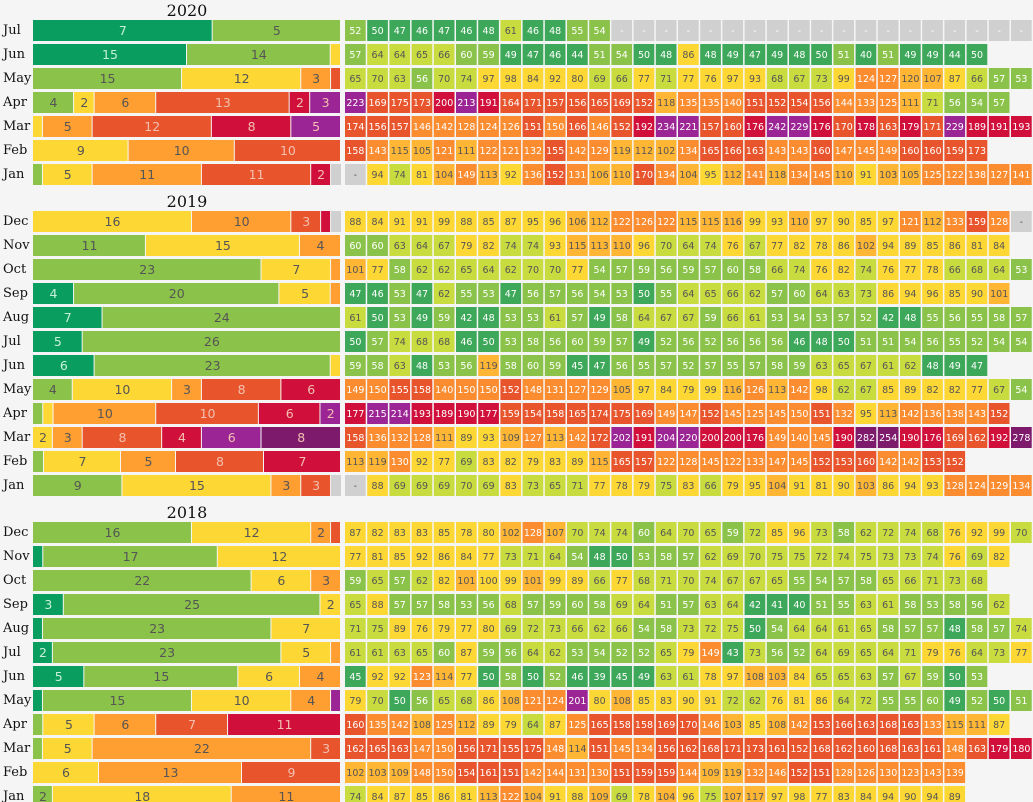 The width and height of the screenshot is (1033, 802). What do you see at coordinates (711, 151) in the screenshot?
I see `day-value: 165` at bounding box center [711, 151].